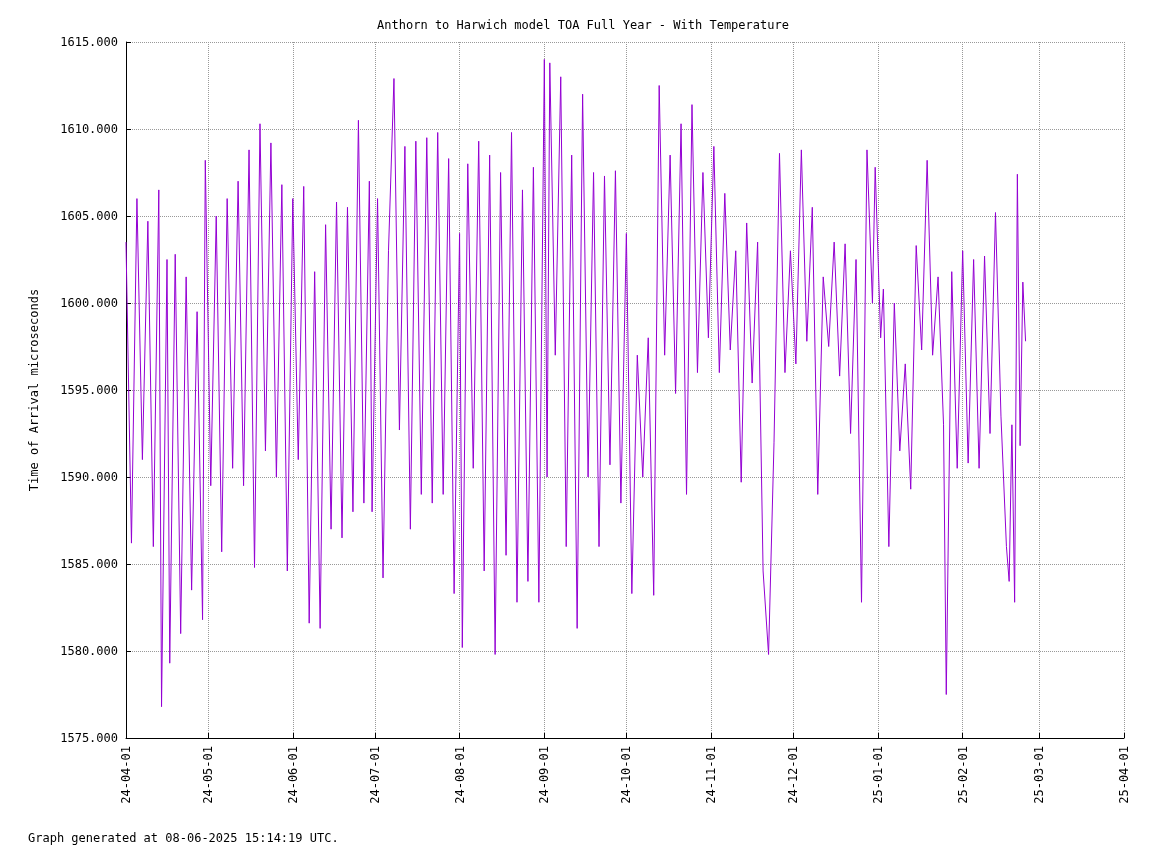 The image size is (1168, 859). I want to click on x-tick-label: 24-04-01, so click(126, 775).